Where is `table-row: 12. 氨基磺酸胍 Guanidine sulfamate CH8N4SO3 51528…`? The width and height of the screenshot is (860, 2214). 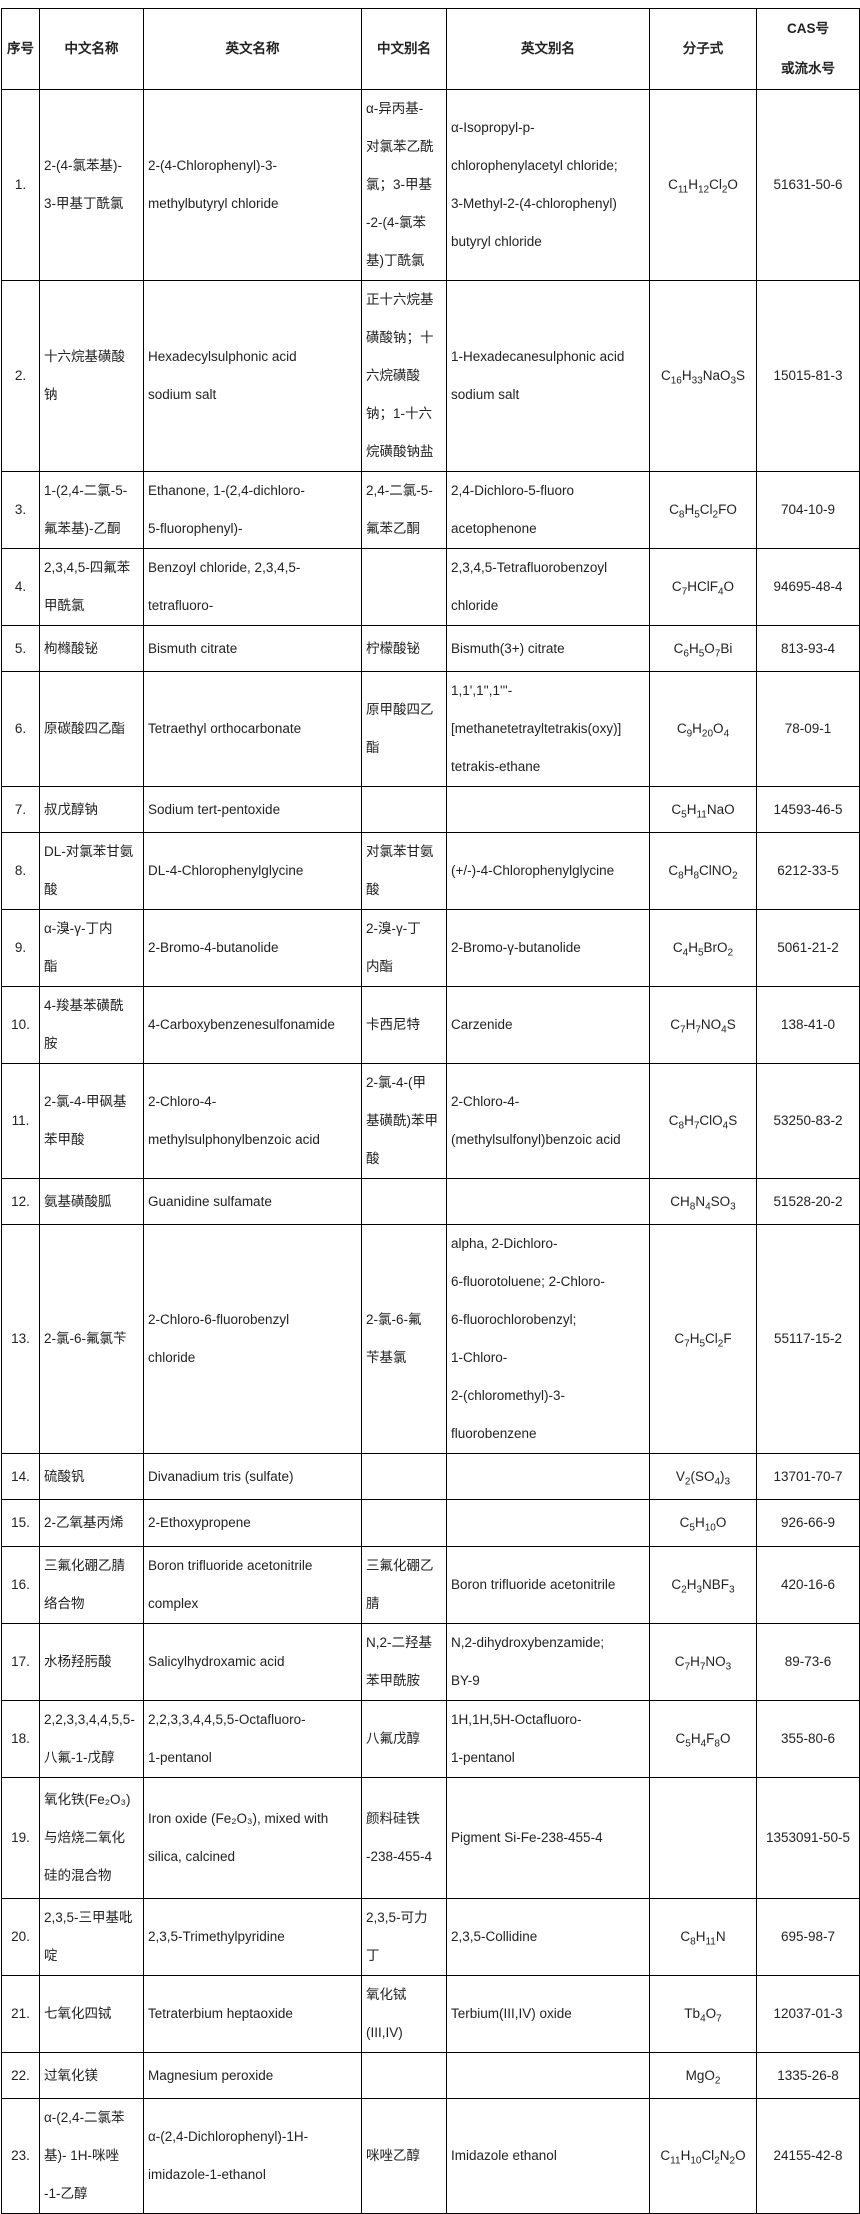 table-row: 12. 氨基磺酸胍 Guanidine sulfamate CH8N4SO3 51528… is located at coordinates (430, 1201).